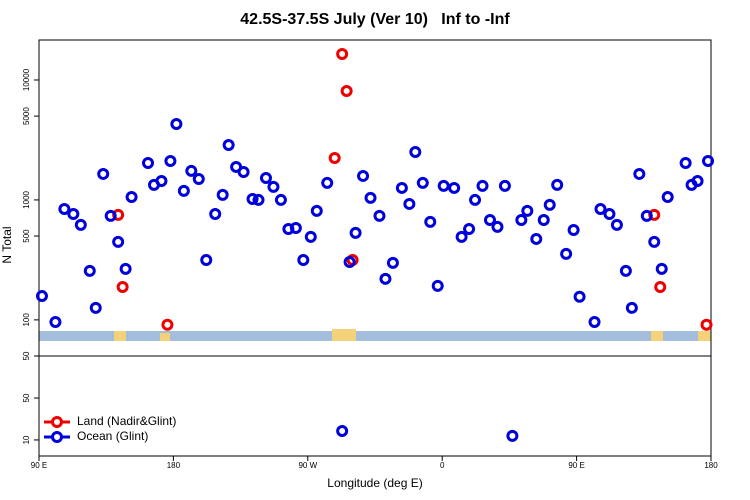  I want to click on x-tick-label: 0, so click(442, 465).